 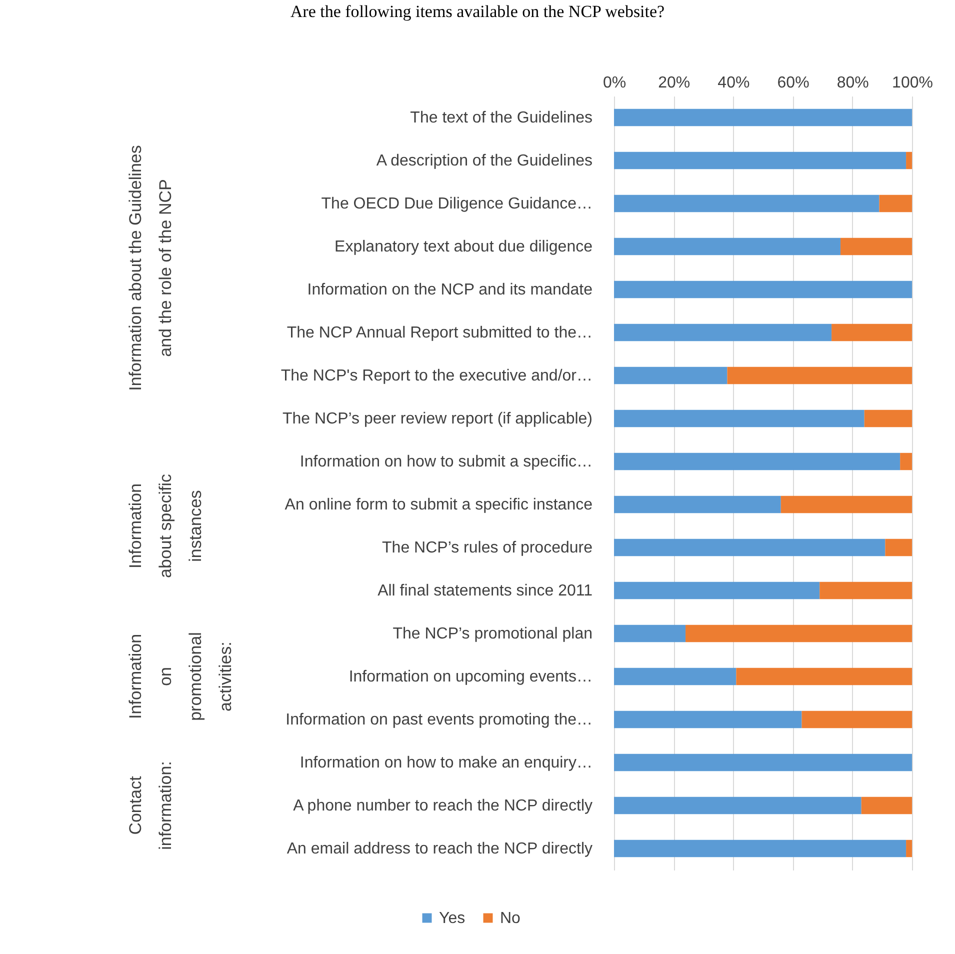 I want to click on text: Information on promotional activities:, so click(x=180, y=676).